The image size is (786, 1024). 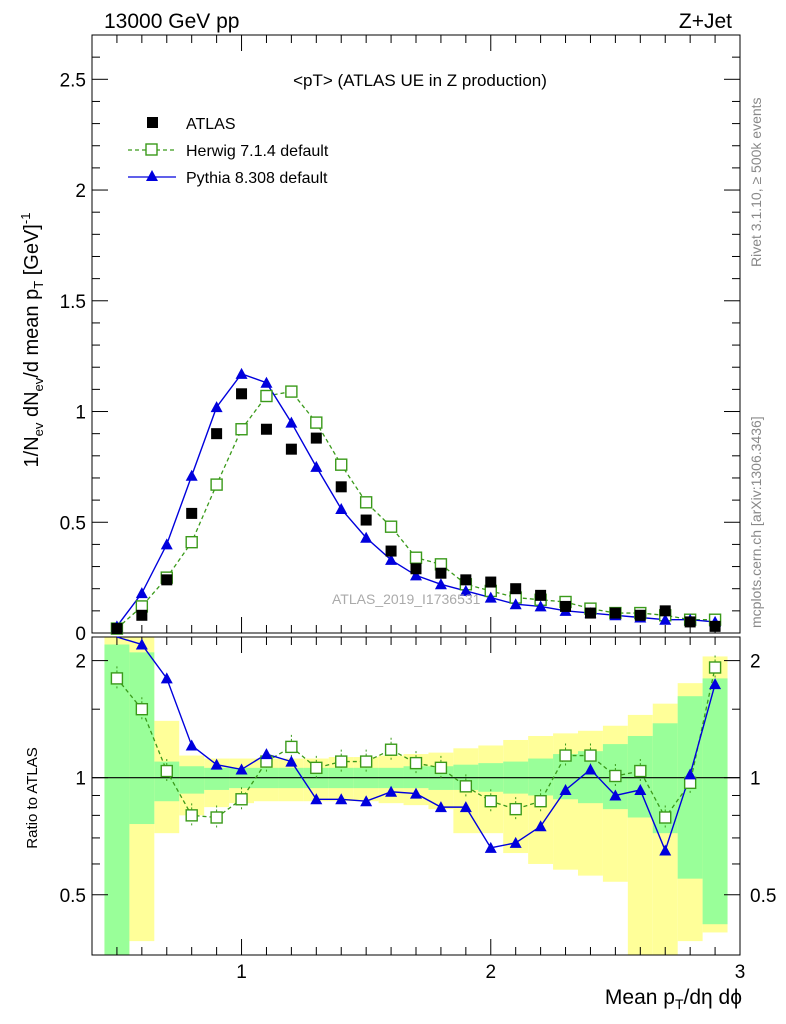 What do you see at coordinates (420, 80) in the screenshot?
I see `plot-title: <pT> (ATLAS UE in Z production)` at bounding box center [420, 80].